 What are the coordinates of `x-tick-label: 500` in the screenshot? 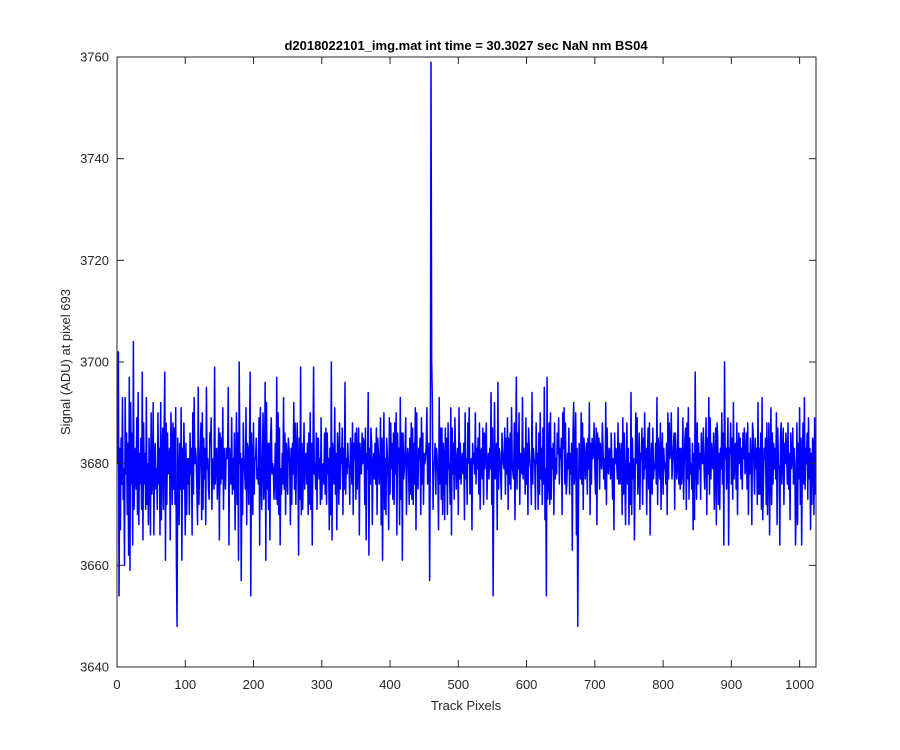 It's located at (458, 684).